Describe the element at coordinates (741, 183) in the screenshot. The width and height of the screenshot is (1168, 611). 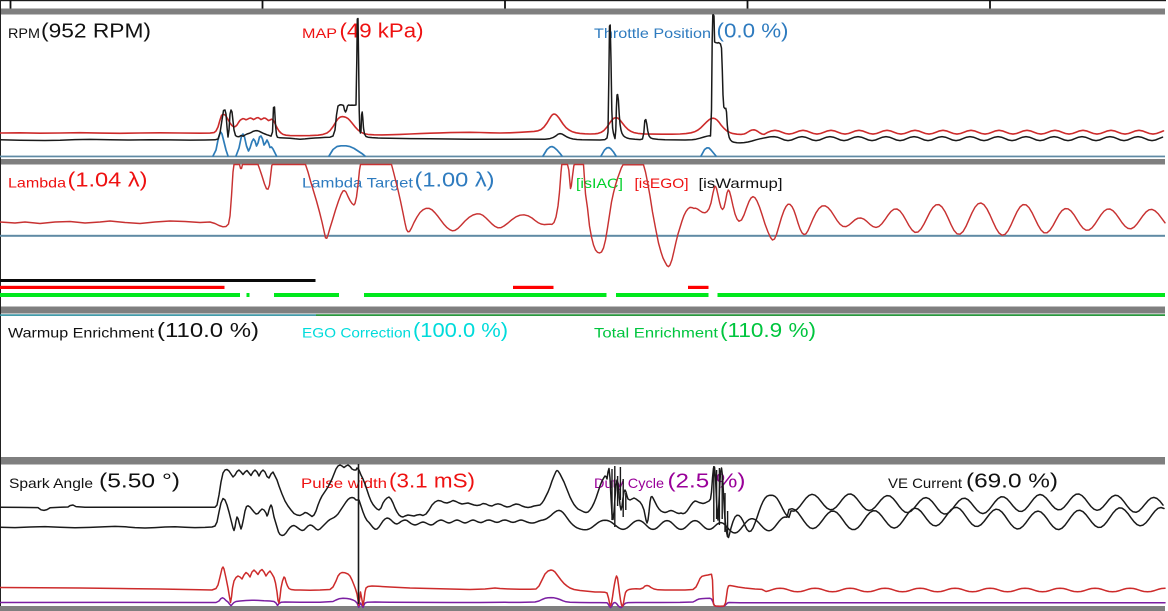
I see `svg-text: [isWarmup]` at that location.